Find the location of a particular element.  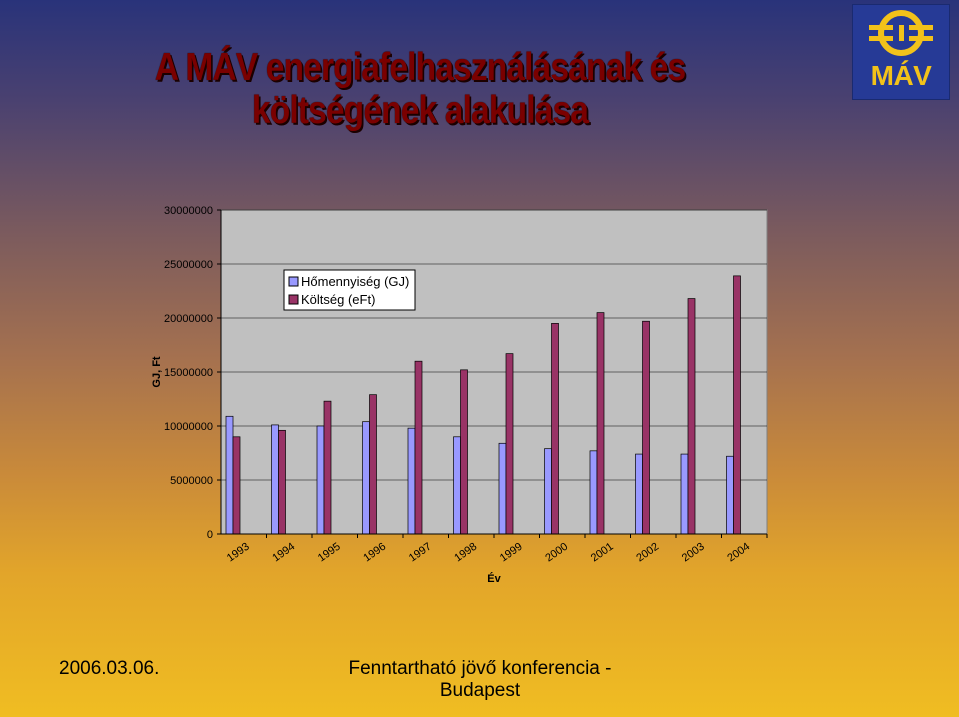

x-tick-label: 1995 is located at coordinates (329, 553).